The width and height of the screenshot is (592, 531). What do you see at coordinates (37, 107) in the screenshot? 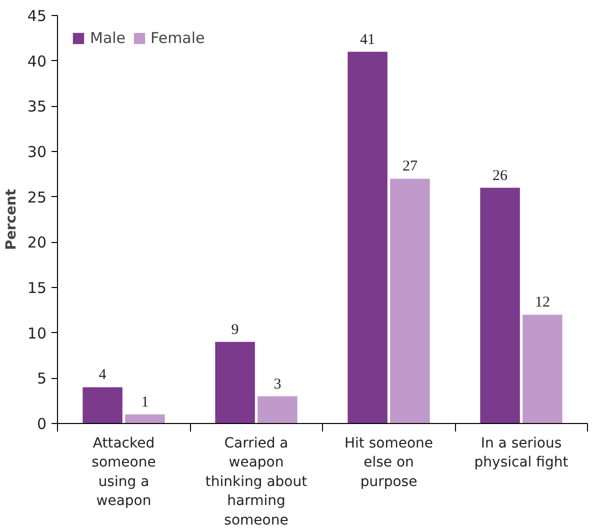
I see `y-tick-label: 35` at bounding box center [37, 107].